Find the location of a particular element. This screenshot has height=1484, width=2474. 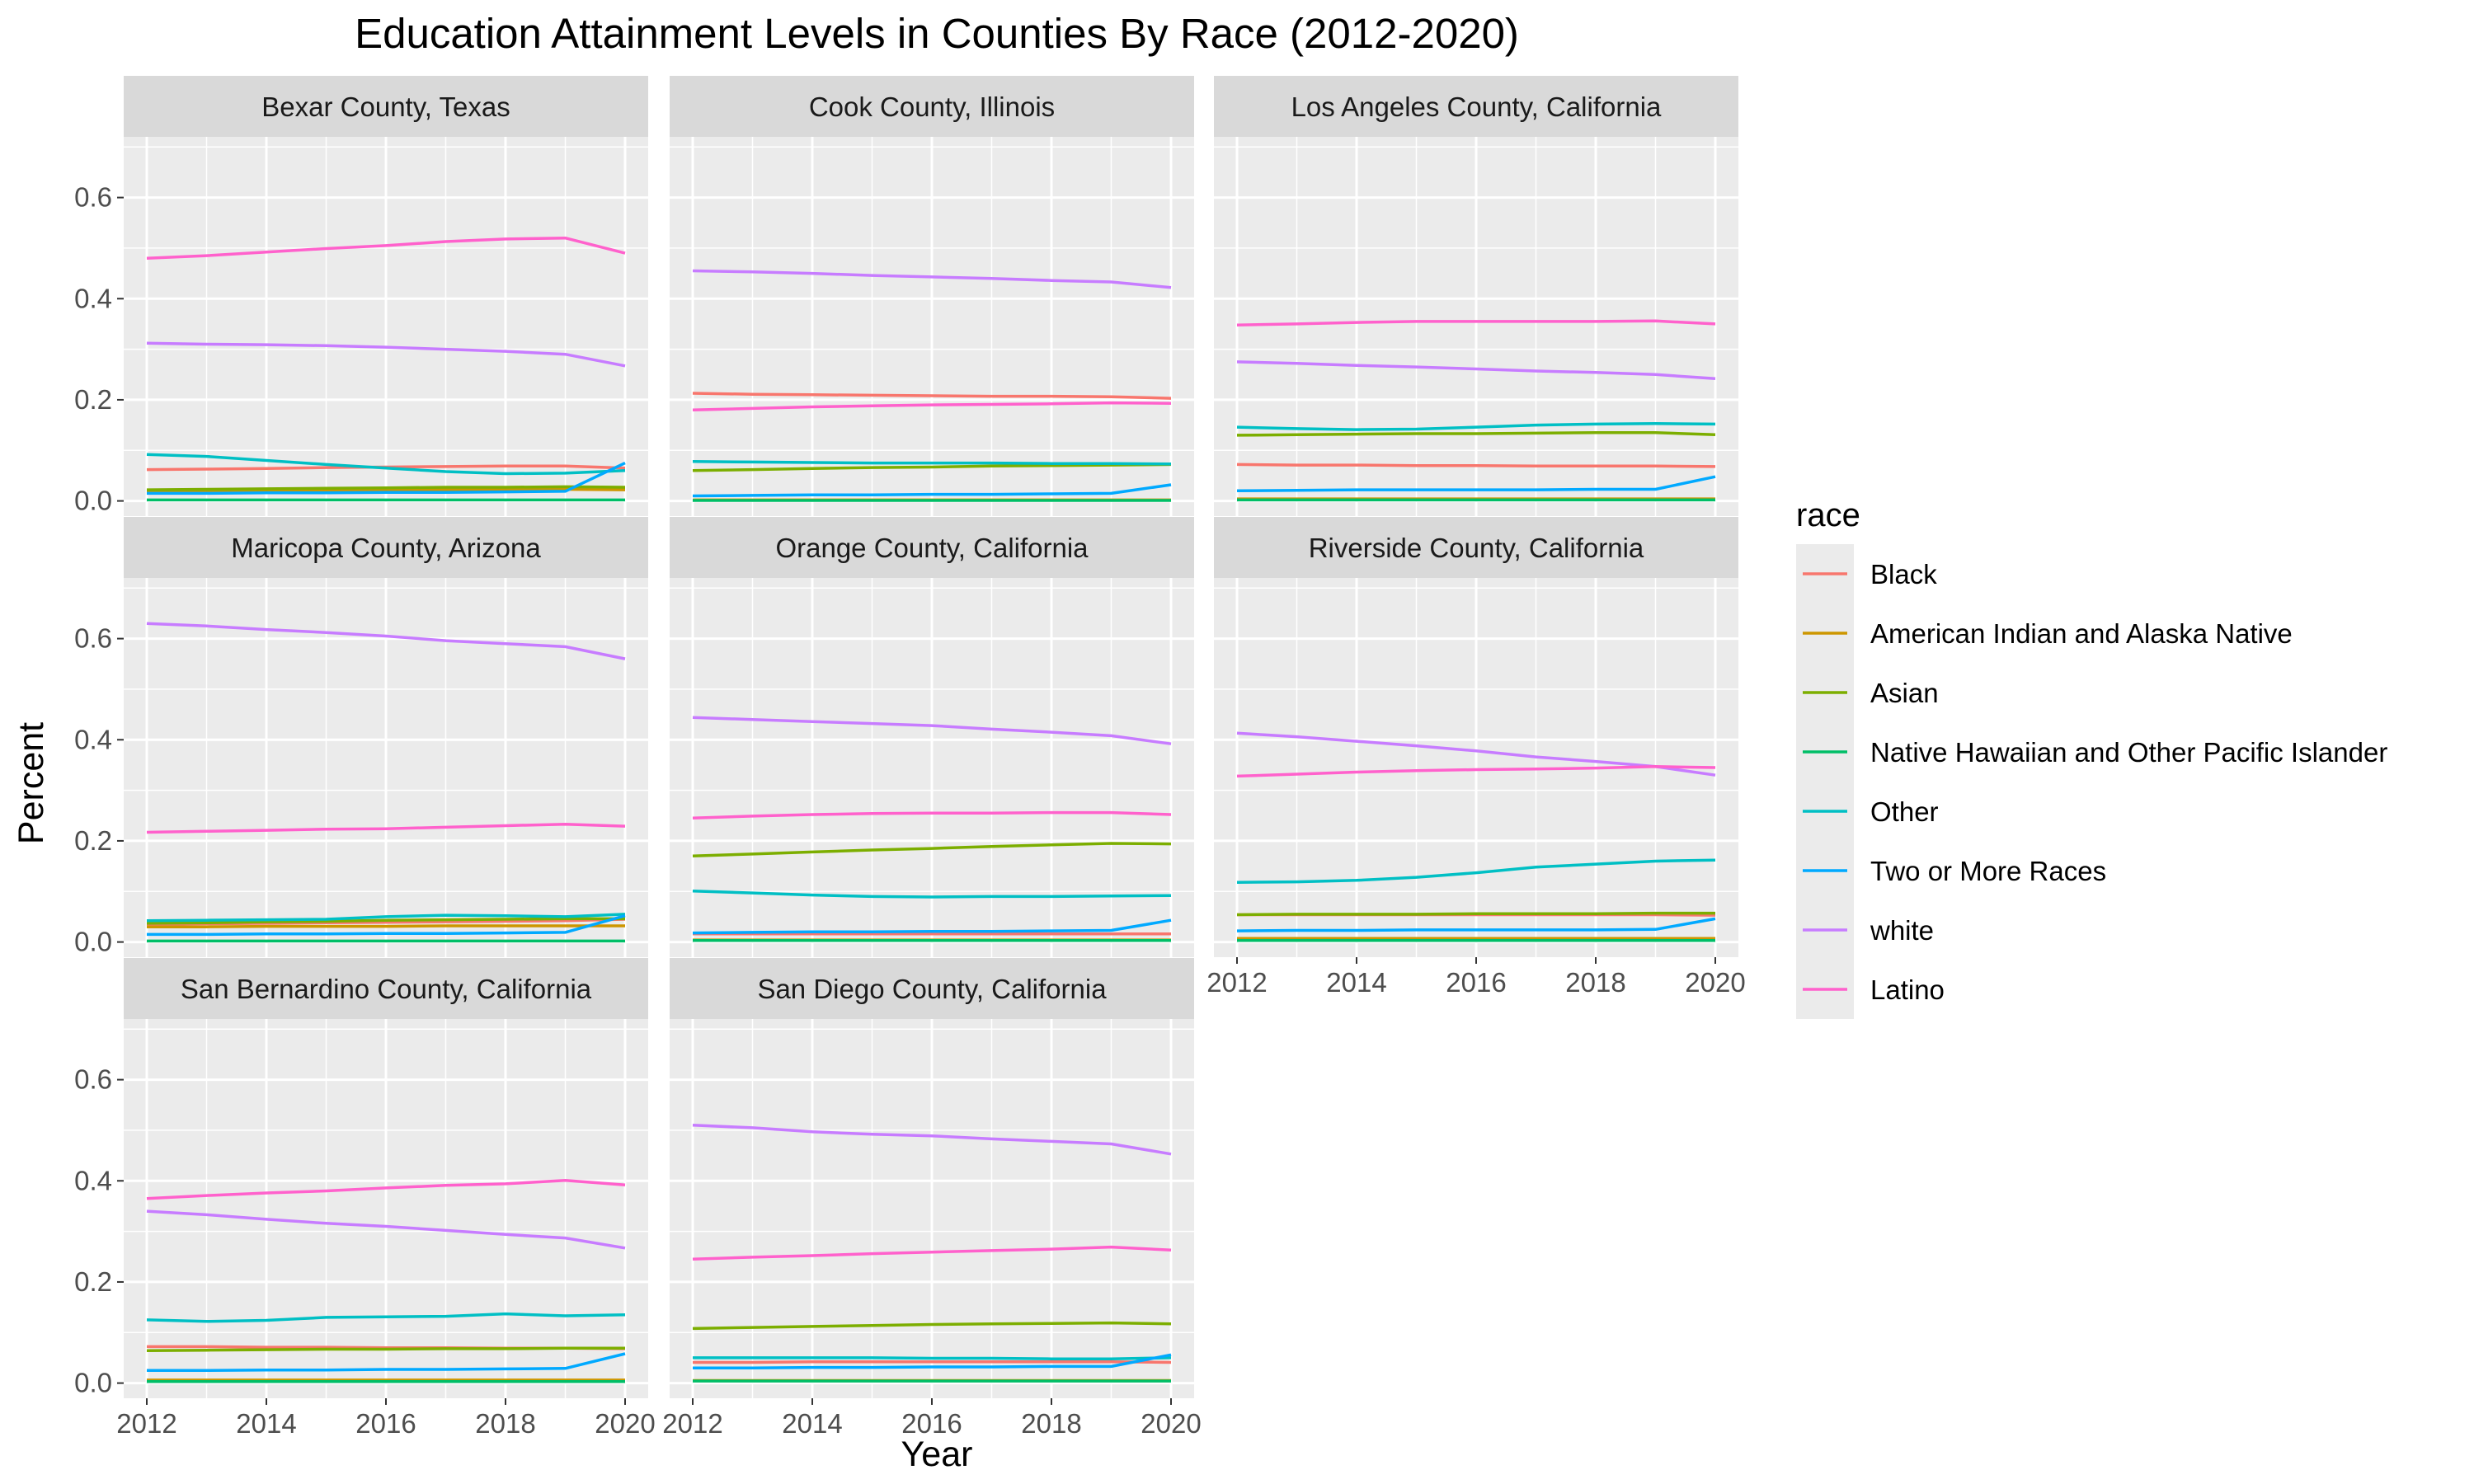

legend-label: white is located at coordinates (1902, 930).